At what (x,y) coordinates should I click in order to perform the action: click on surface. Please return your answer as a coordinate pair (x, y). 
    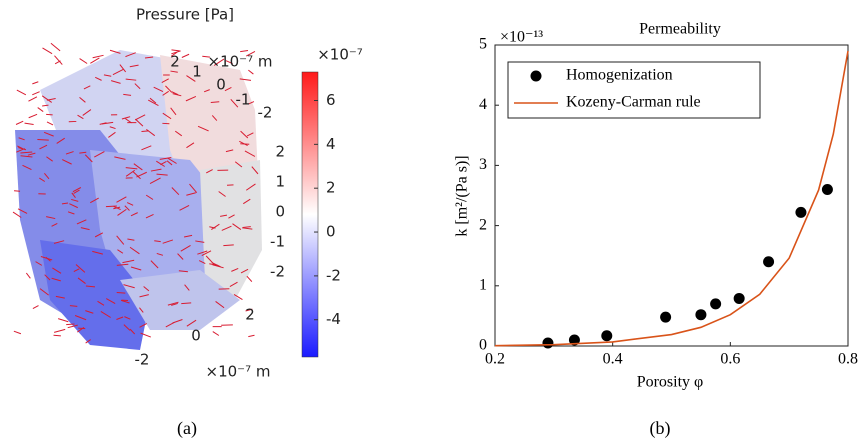
    Looking at the image, I should click on (95, 295).